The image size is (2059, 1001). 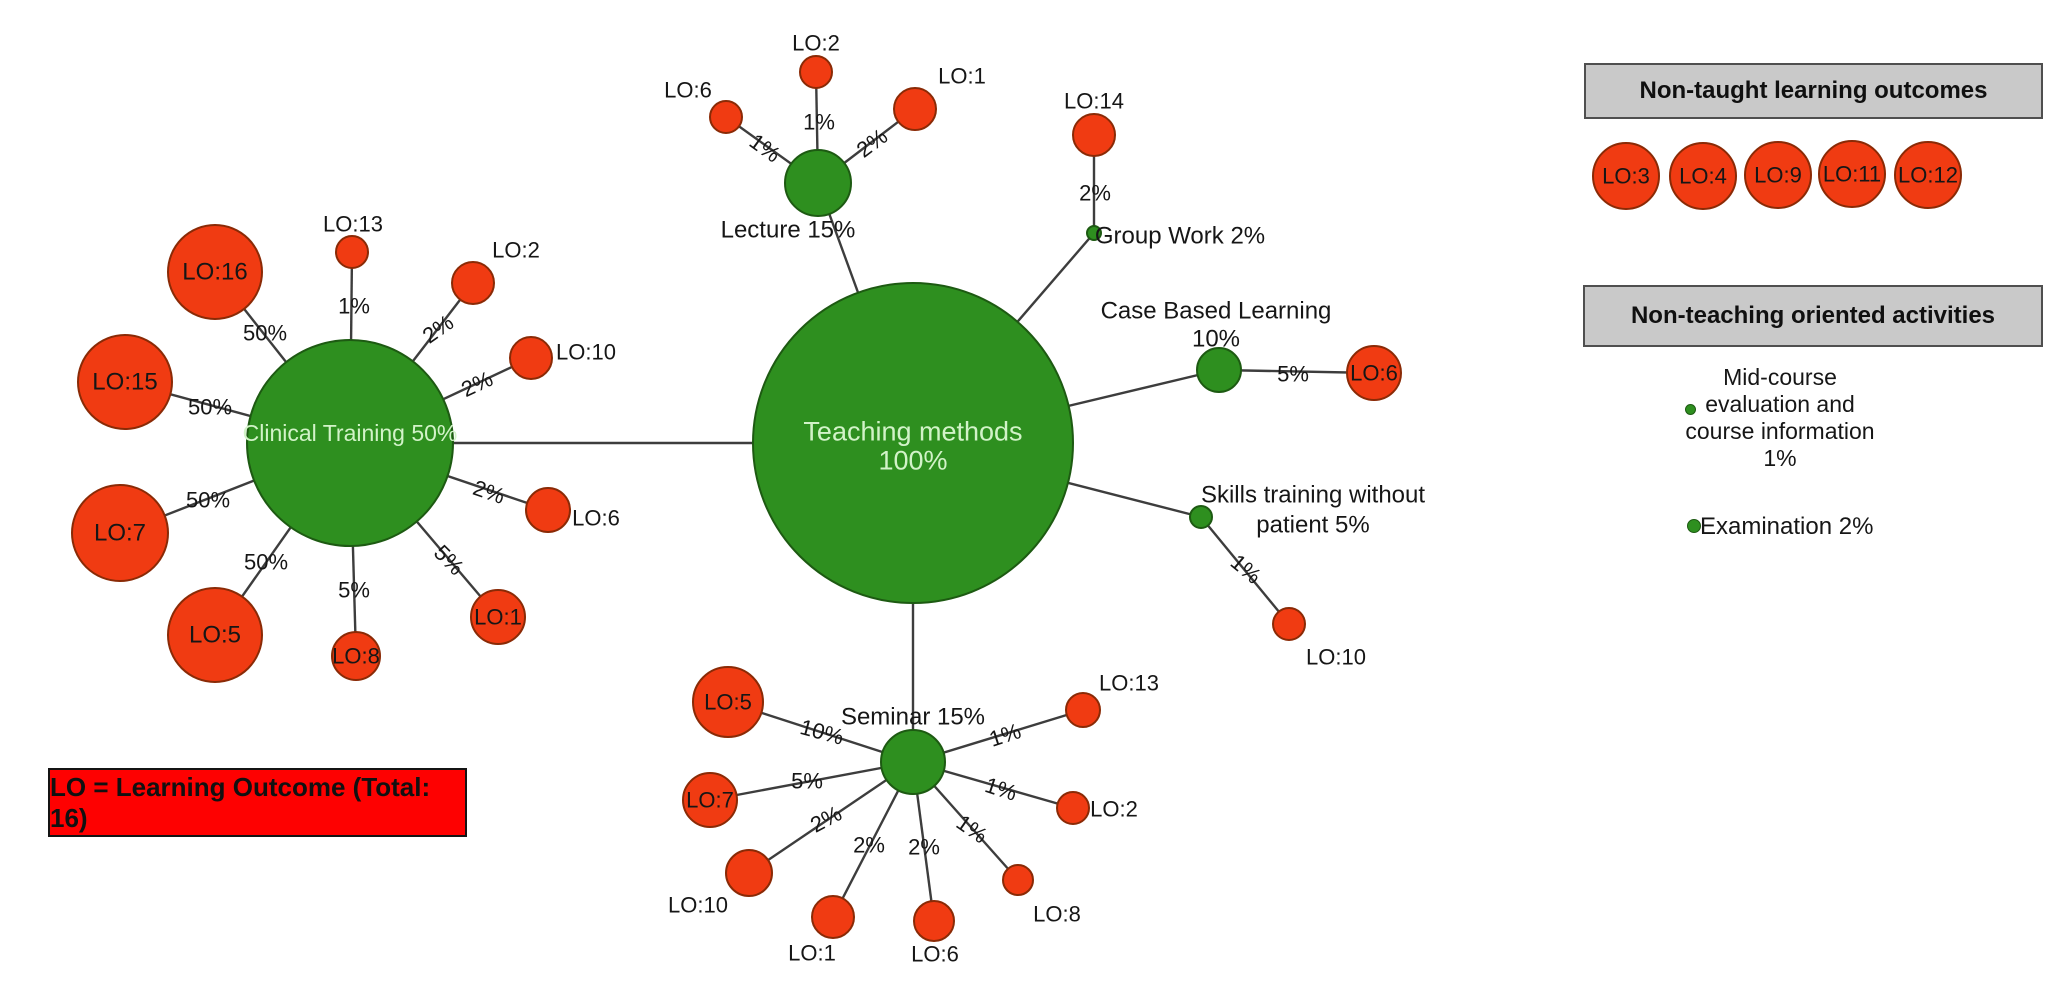 What do you see at coordinates (869, 845) in the screenshot?
I see `edge-label-seminar-se1: 2%` at bounding box center [869, 845].